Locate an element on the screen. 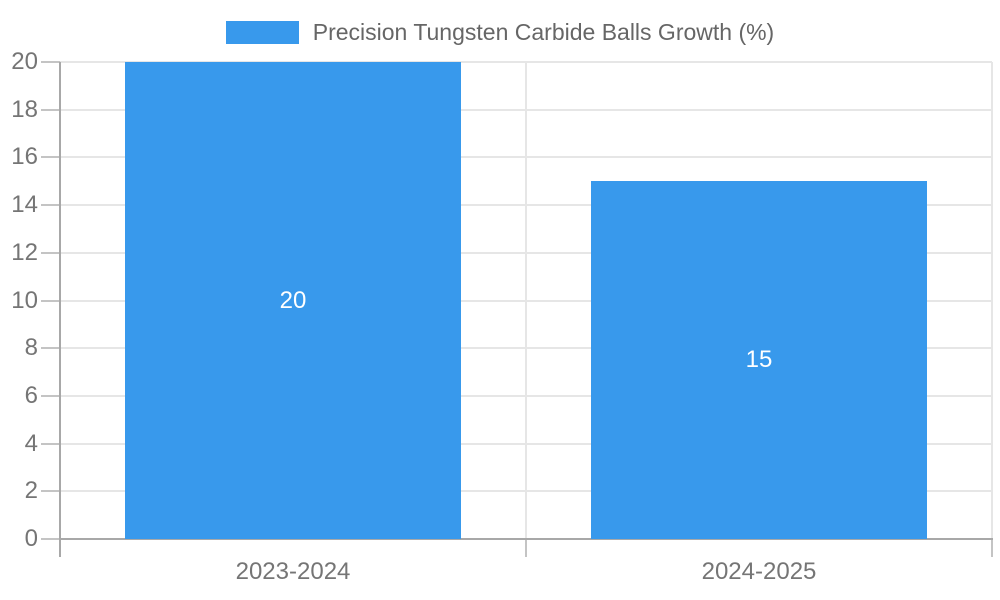 The width and height of the screenshot is (1000, 600). y-axis-line is located at coordinates (60, 309).